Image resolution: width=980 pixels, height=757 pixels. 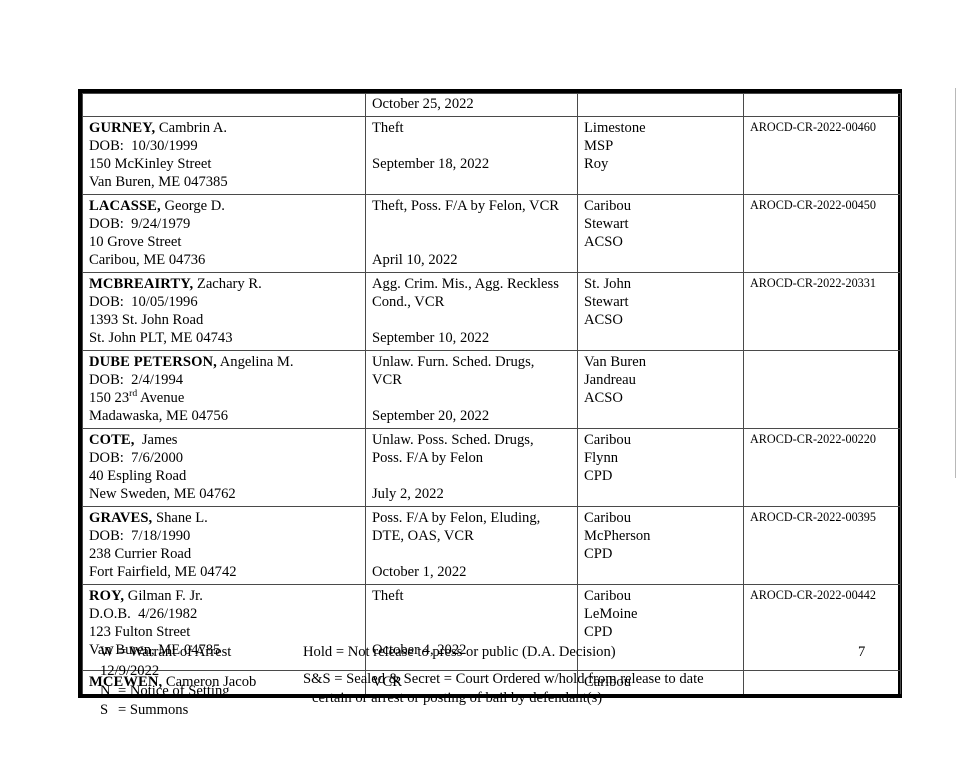 I want to click on agency-name: Roy, so click(x=596, y=164).